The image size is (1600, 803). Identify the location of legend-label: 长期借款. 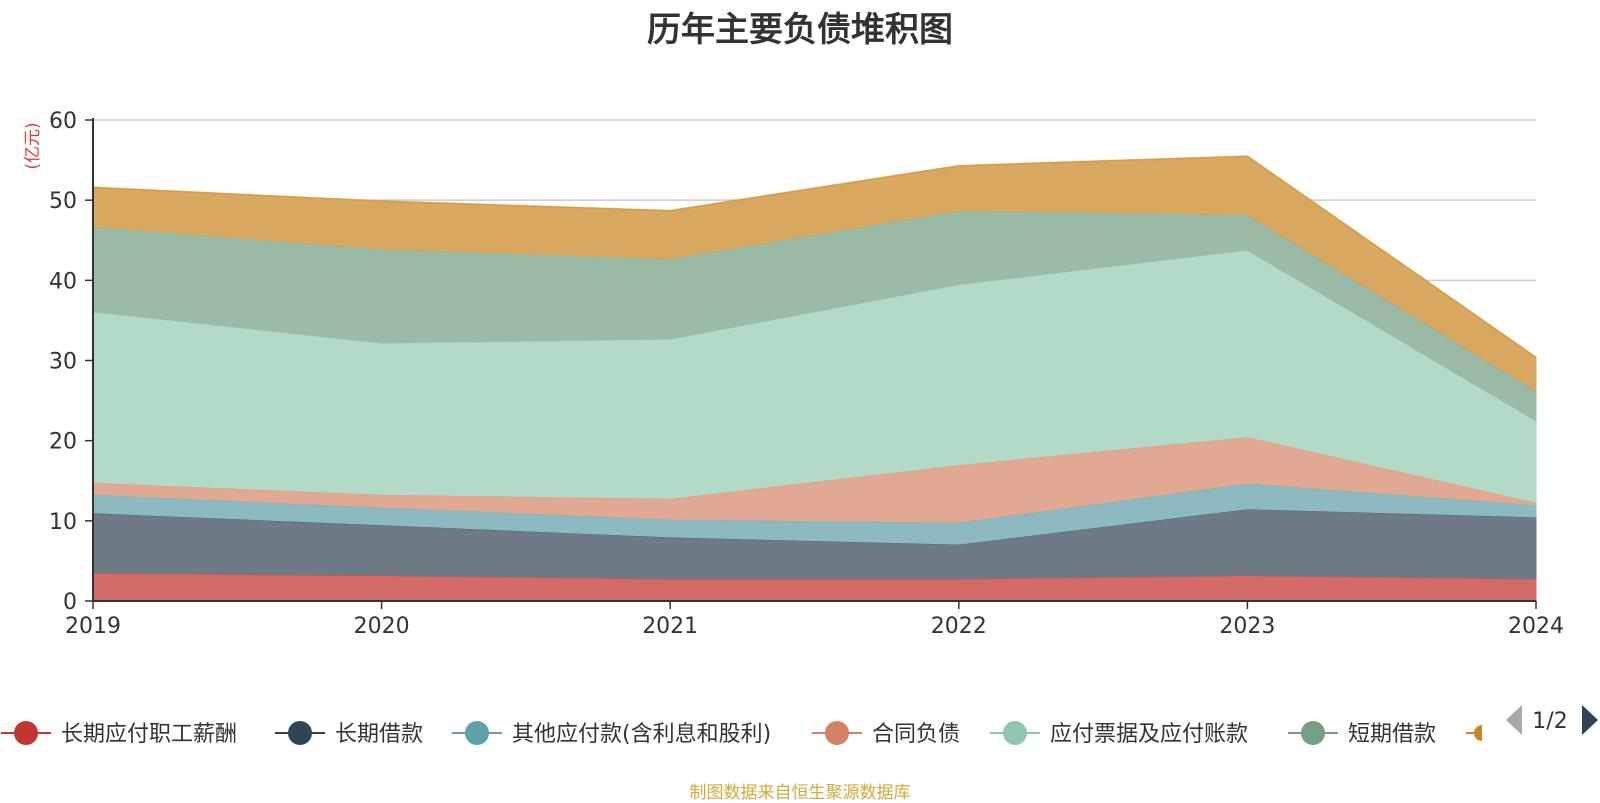
(379, 734).